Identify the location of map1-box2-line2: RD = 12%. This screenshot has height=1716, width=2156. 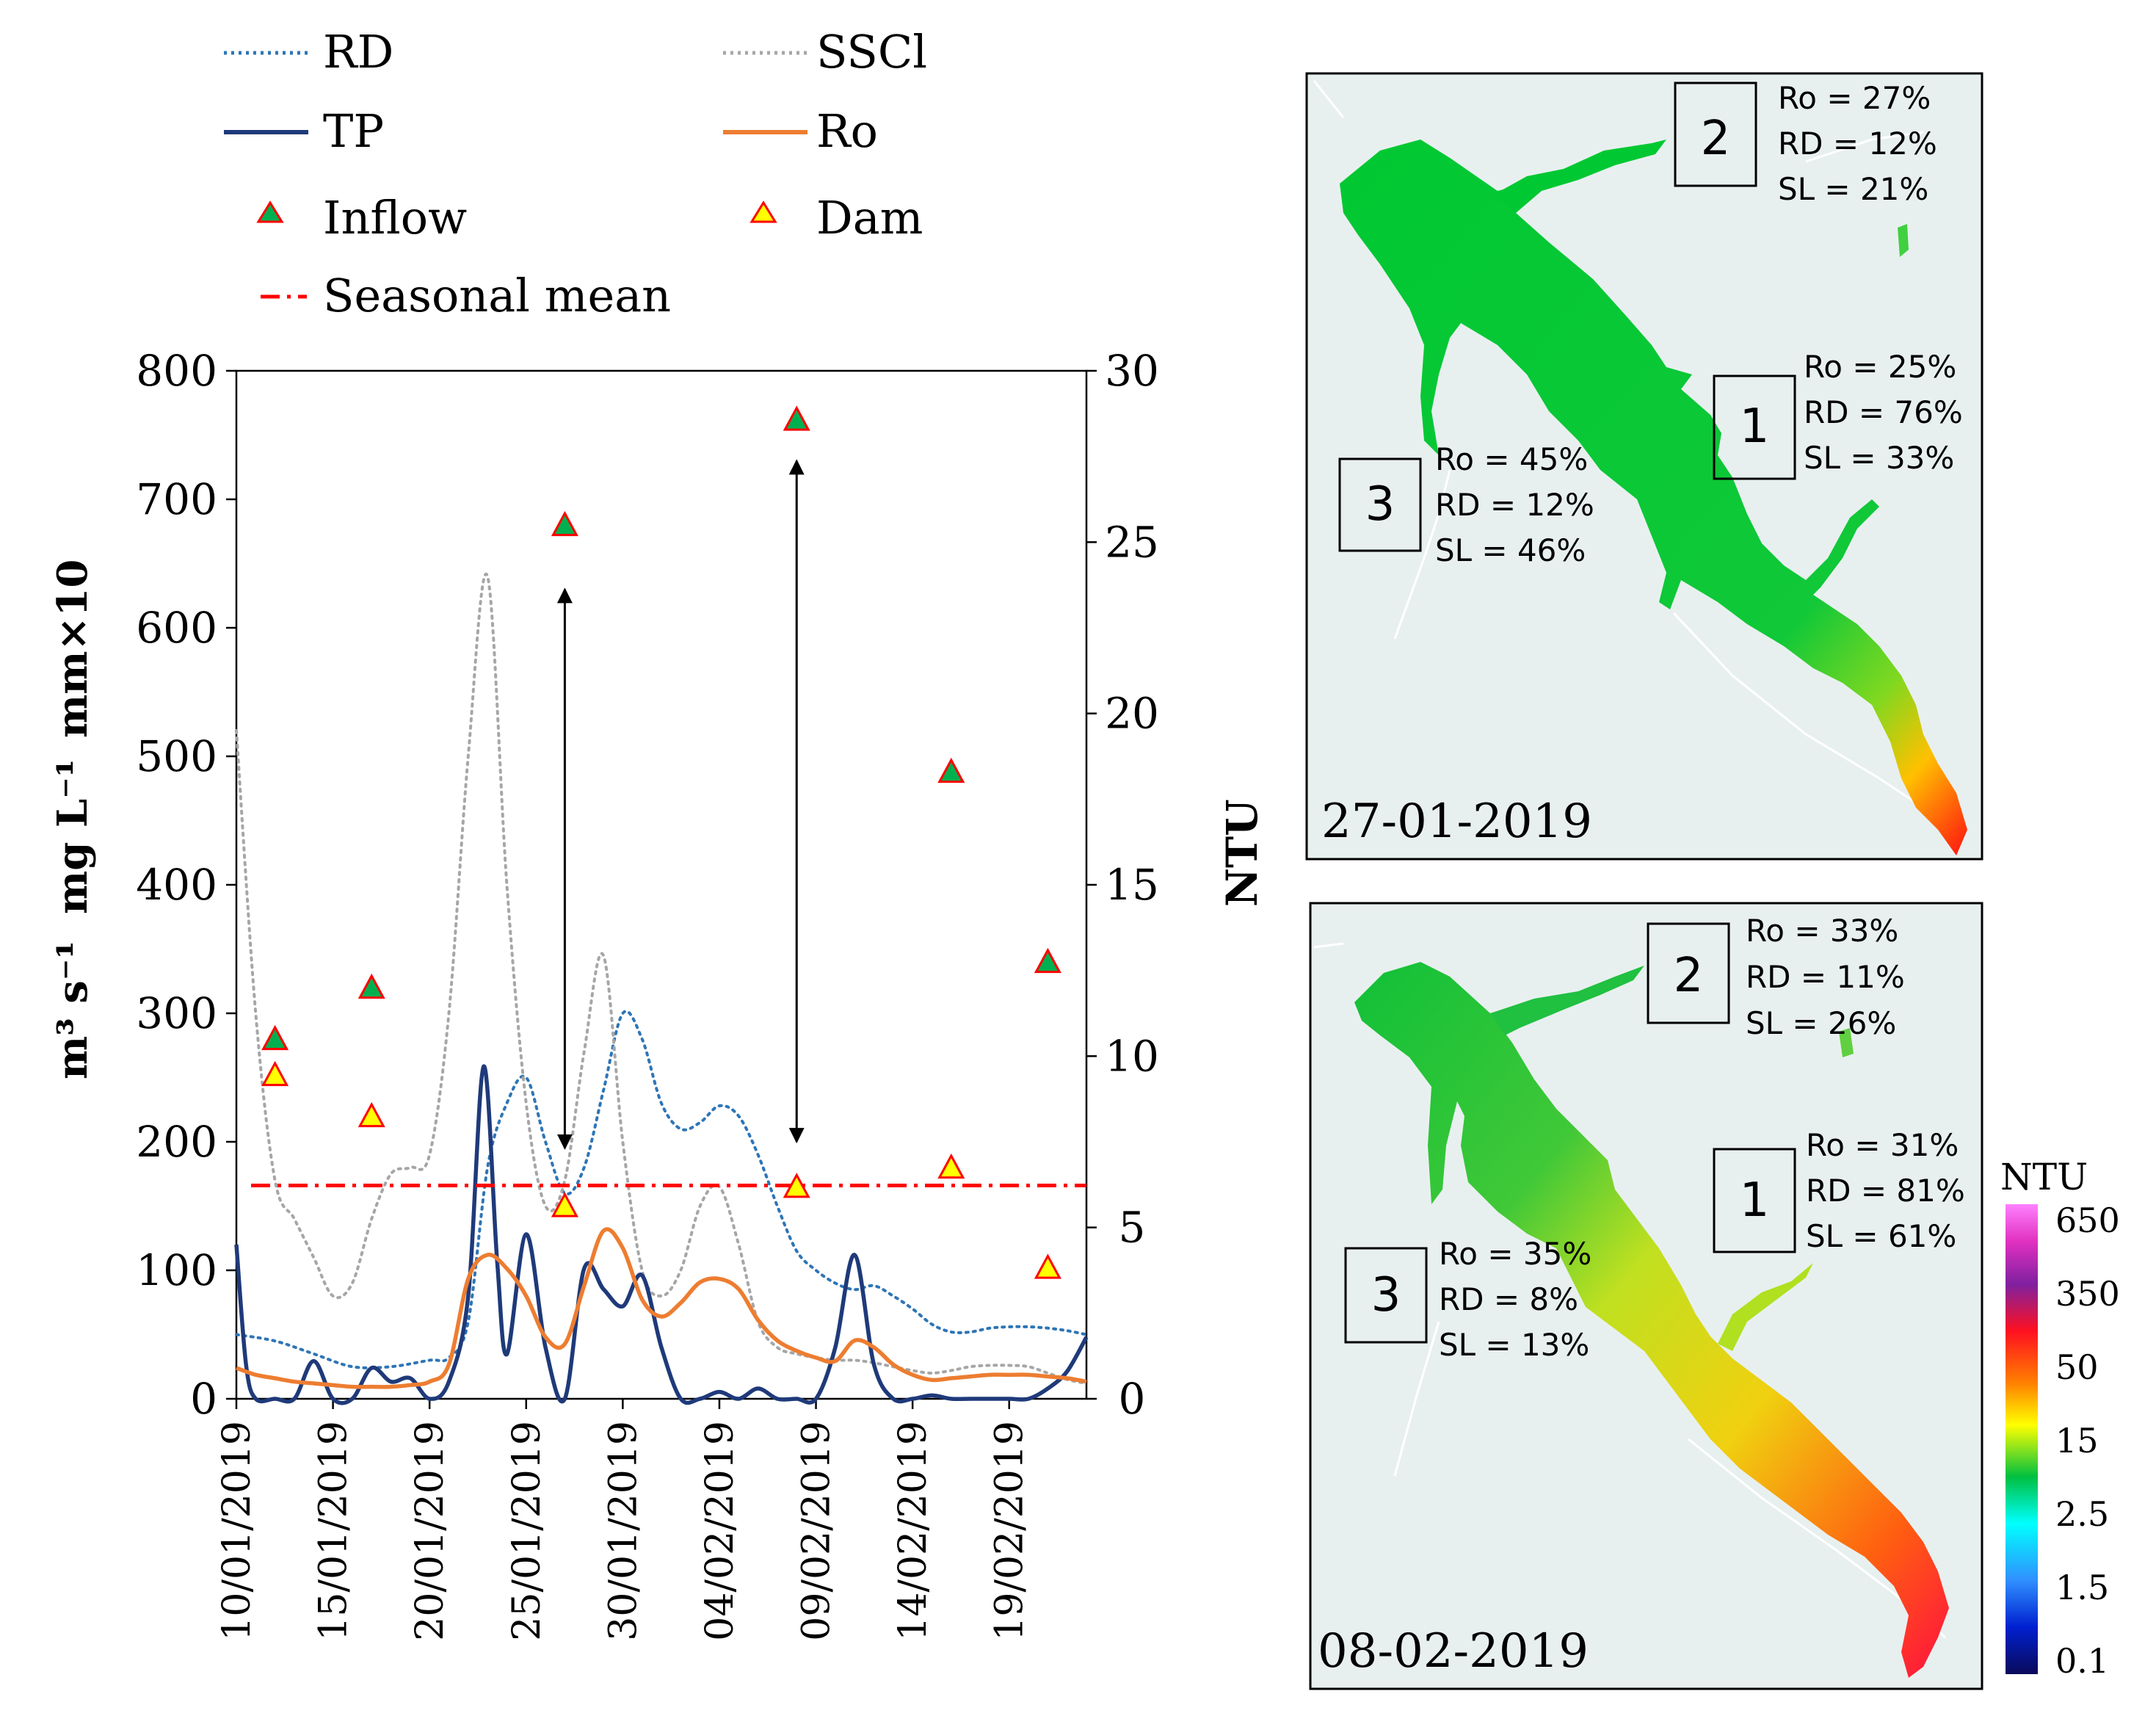
(1857, 144).